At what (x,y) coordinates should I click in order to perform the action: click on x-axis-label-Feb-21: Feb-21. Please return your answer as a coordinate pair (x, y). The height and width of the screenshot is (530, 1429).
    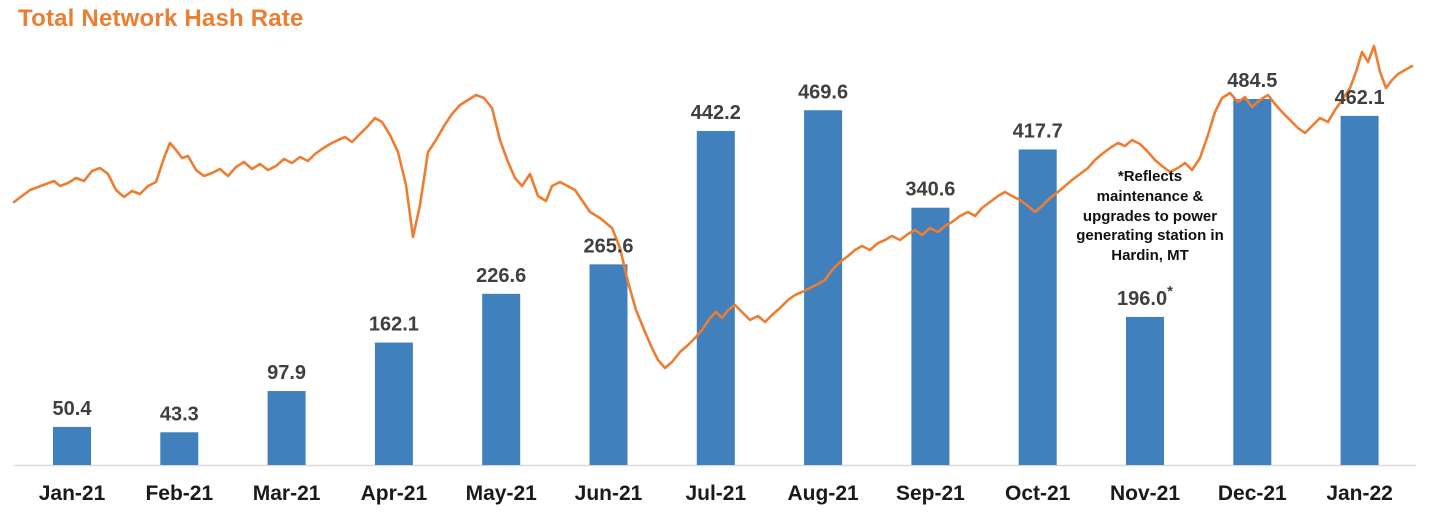
    Looking at the image, I should click on (179, 493).